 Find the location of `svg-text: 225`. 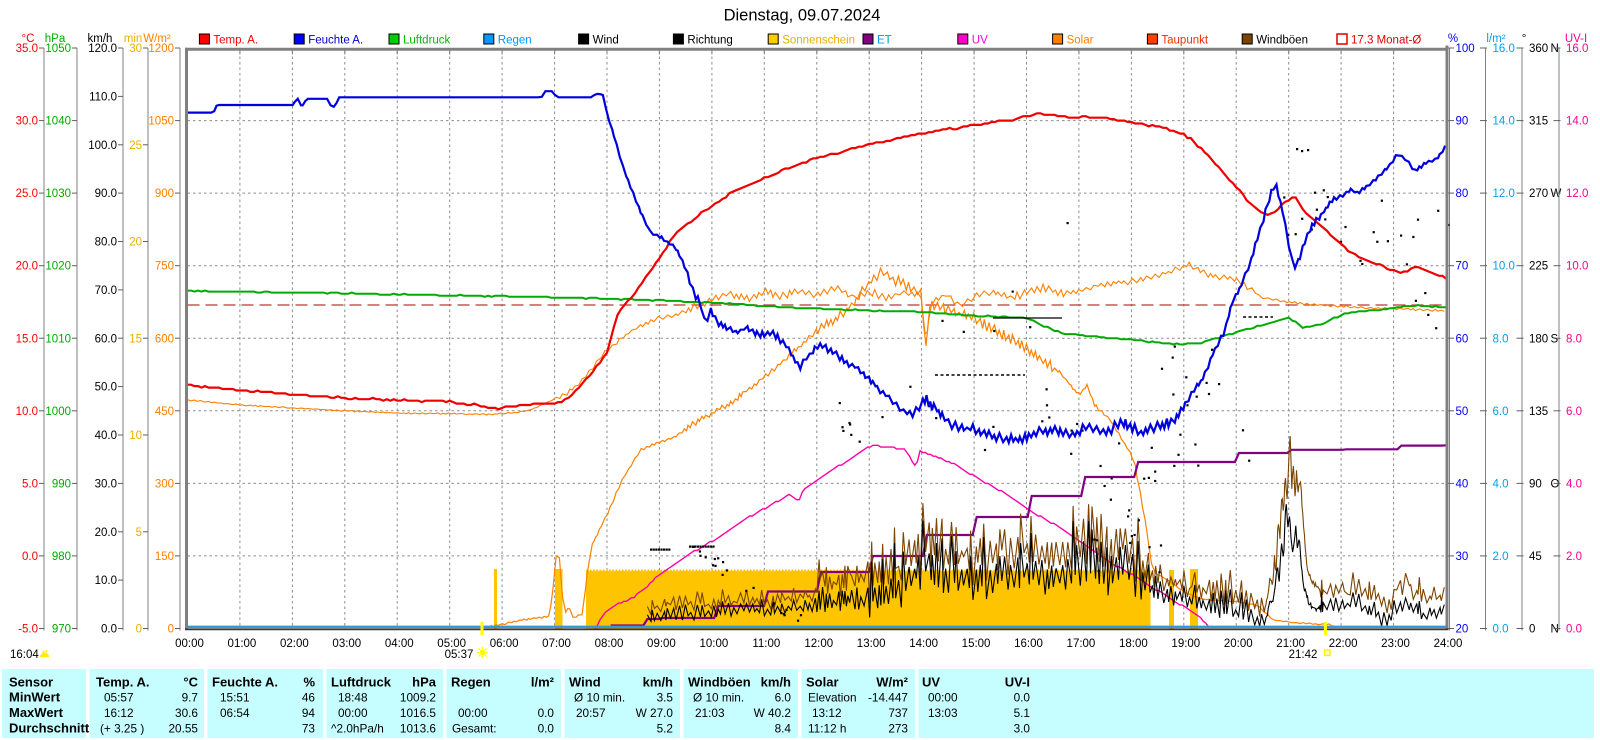

svg-text: 225 is located at coordinates (1538, 267).